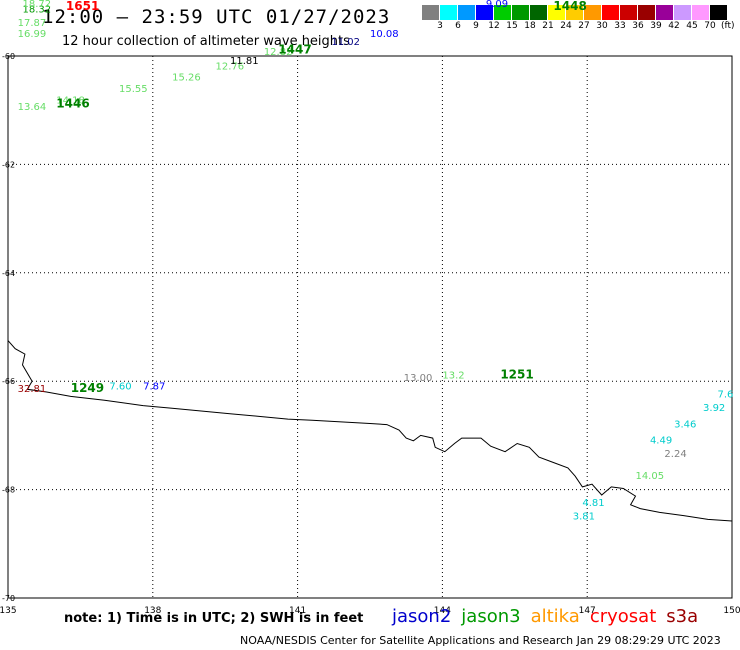  Describe the element at coordinates (638, 26) in the screenshot. I see `colorbar-label: 36` at that location.